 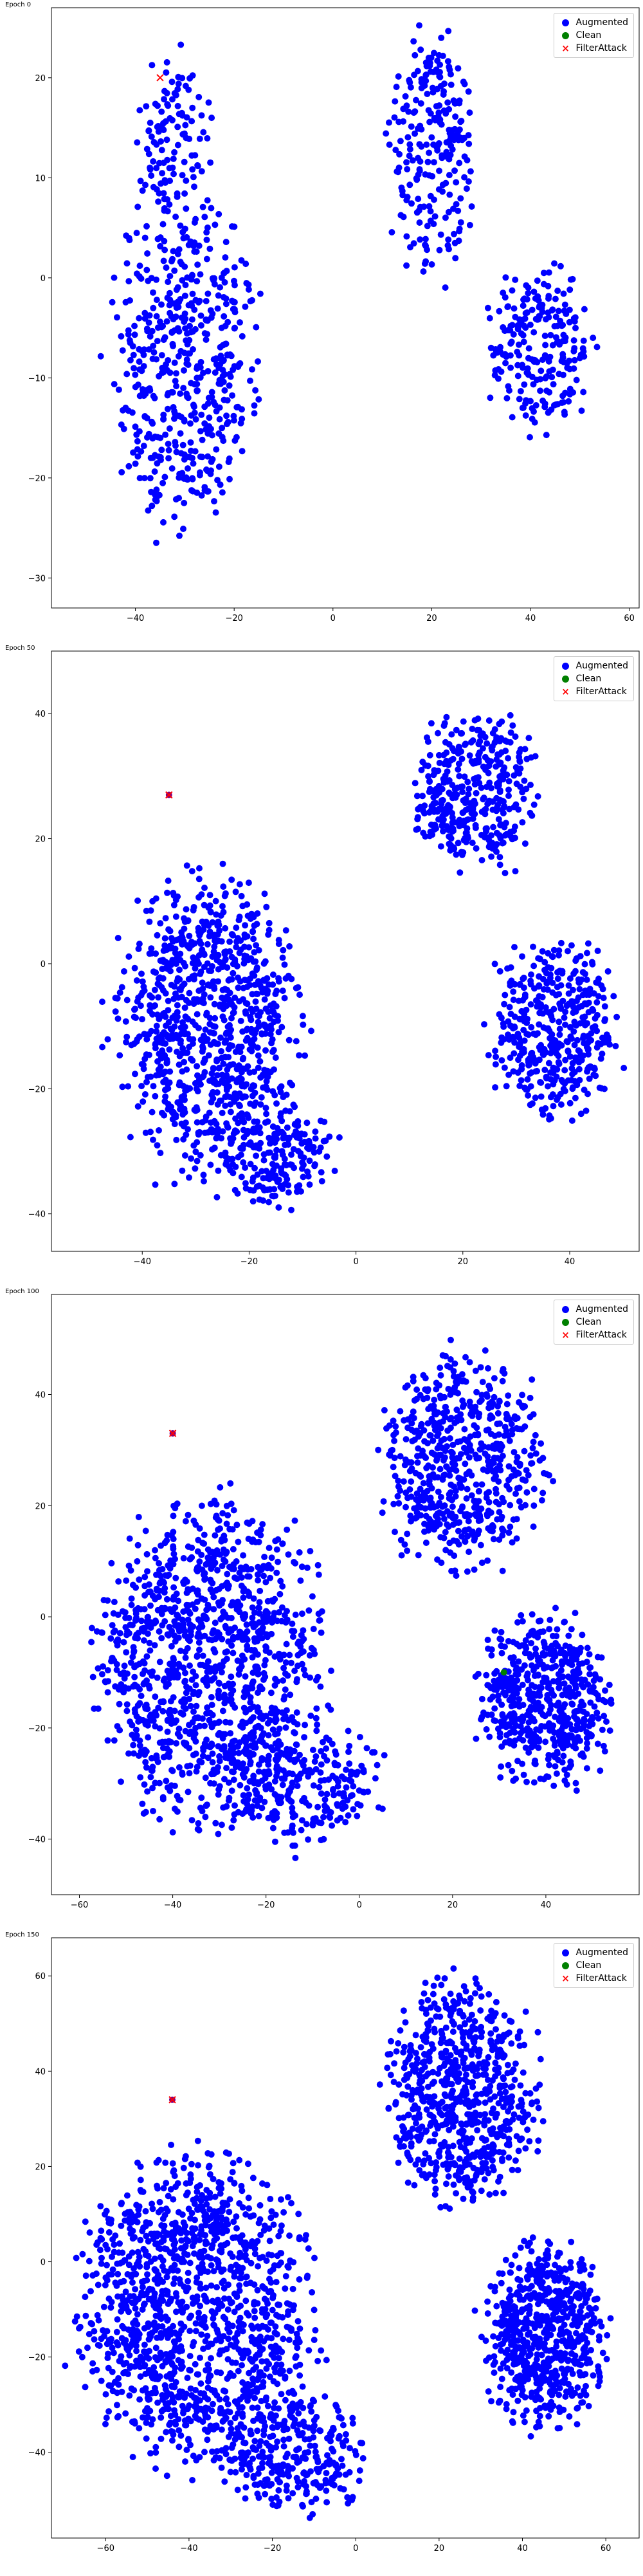 I want to click on x-tick-label: 40, so click(x=570, y=1262).